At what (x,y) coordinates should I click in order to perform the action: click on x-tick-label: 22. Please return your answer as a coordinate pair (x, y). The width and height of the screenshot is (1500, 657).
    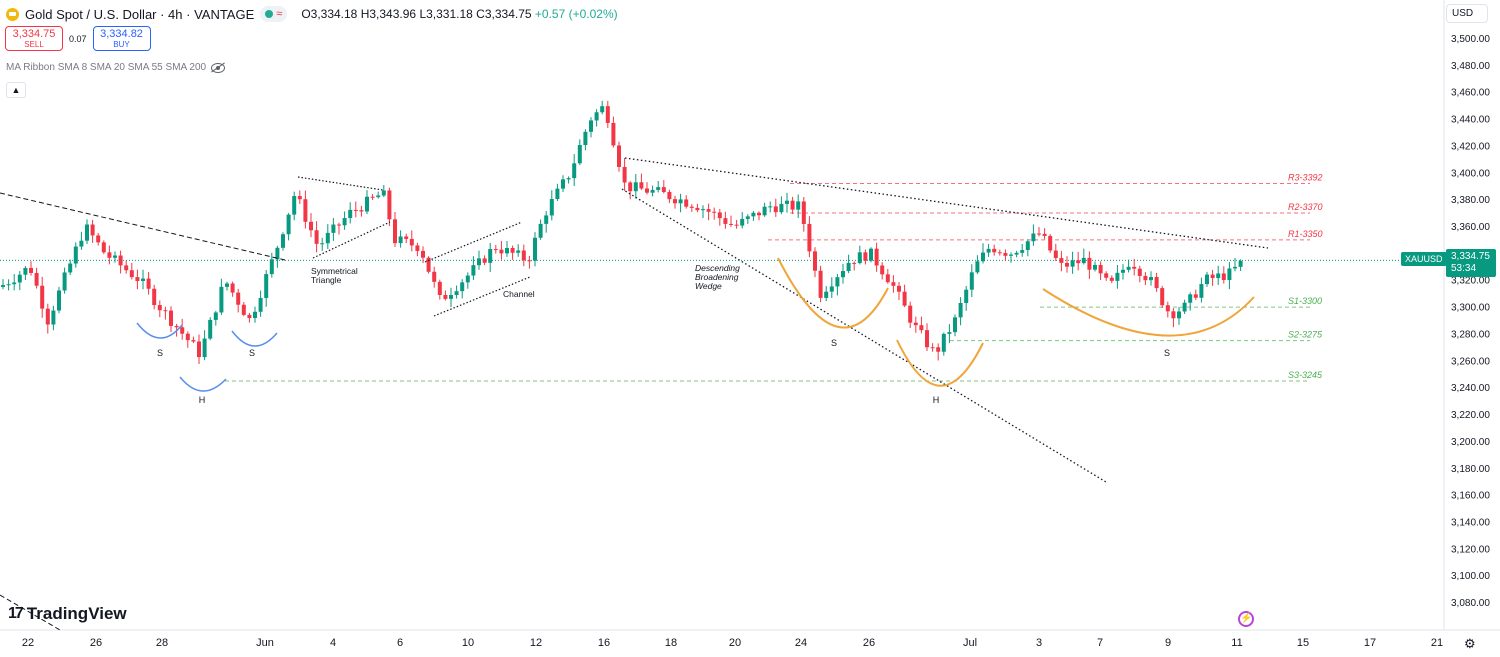
    Looking at the image, I should click on (28, 643).